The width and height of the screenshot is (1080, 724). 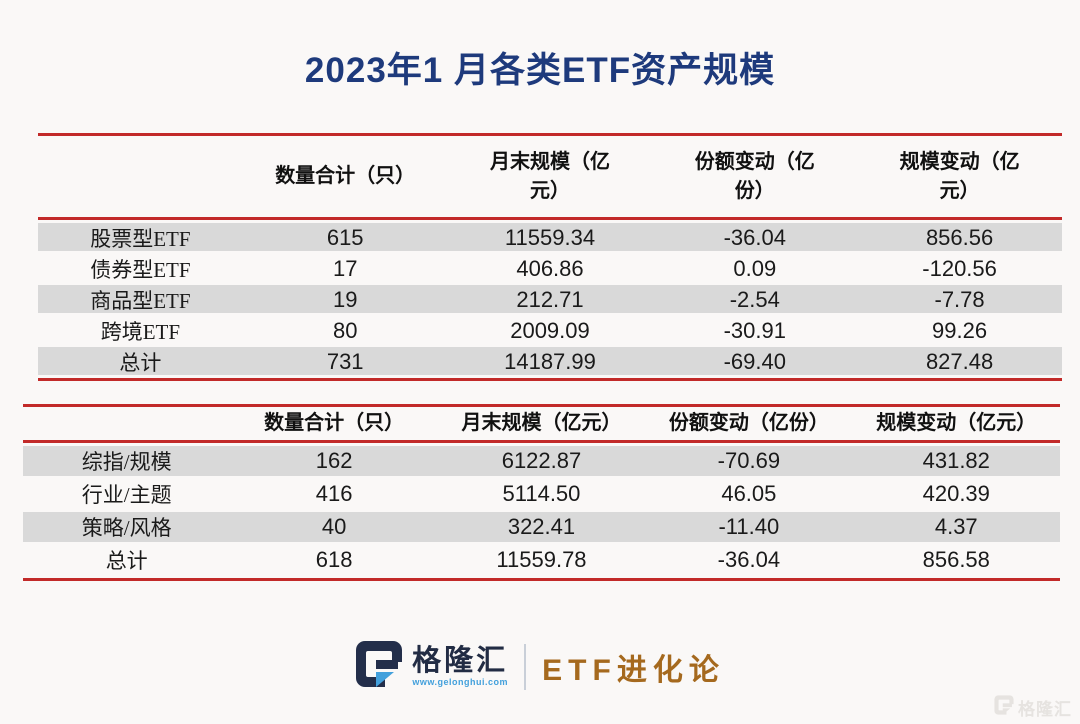 What do you see at coordinates (633, 670) in the screenshot?
I see `series-title: ETF进化论` at bounding box center [633, 670].